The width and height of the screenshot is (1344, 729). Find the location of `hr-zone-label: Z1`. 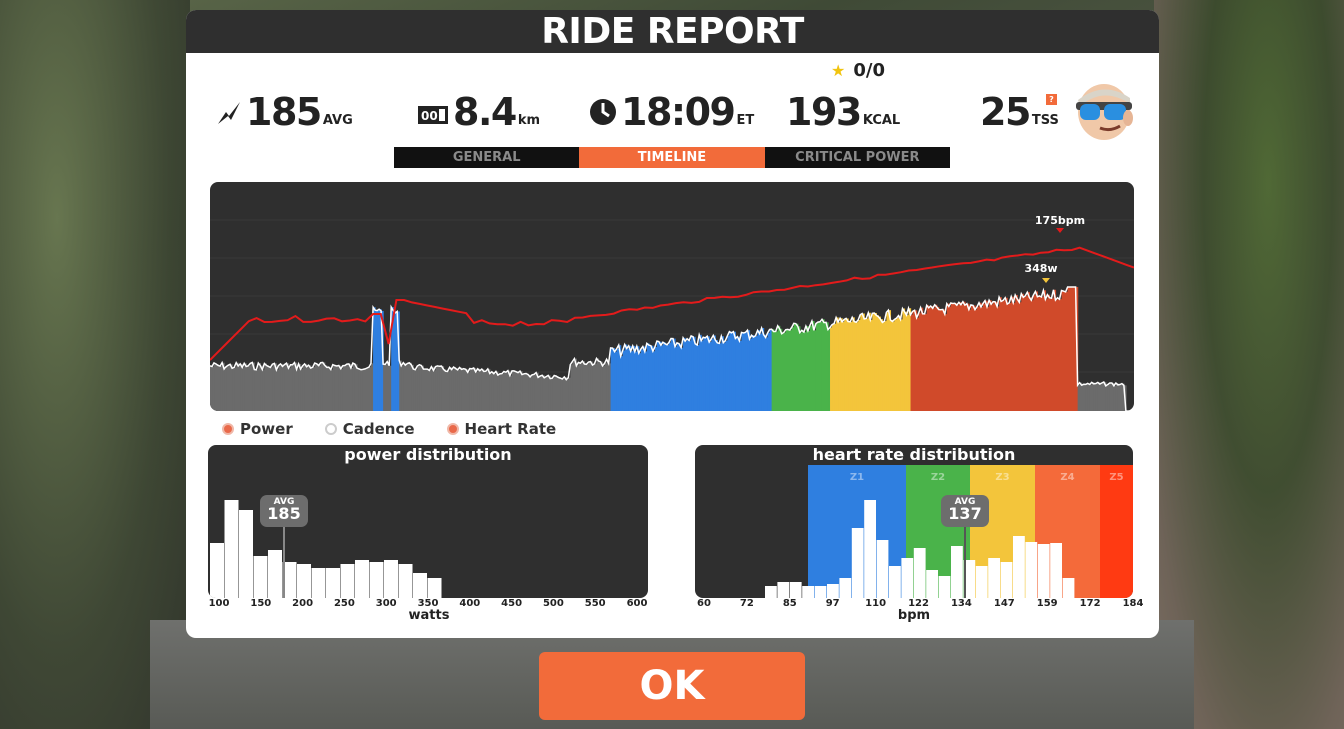

hr-zone-label: Z1 is located at coordinates (857, 477).